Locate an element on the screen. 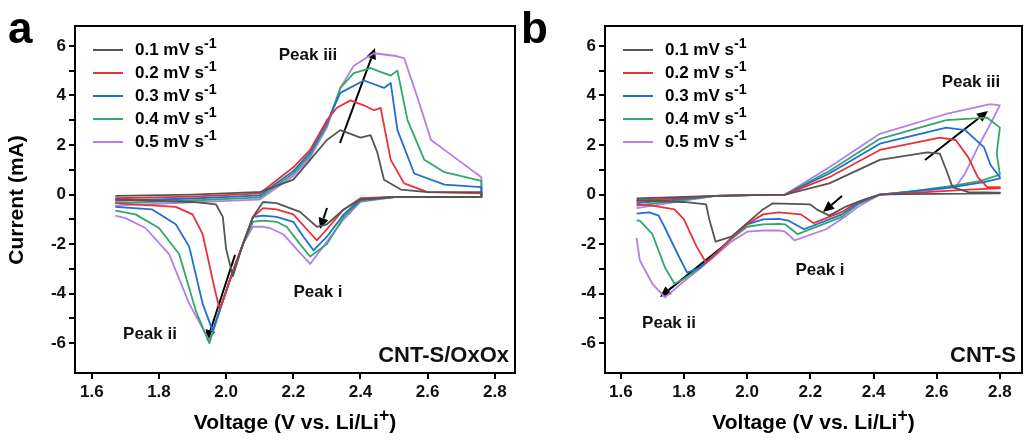 This screenshot has width=1034, height=443. y-axis-title: Current (mA) is located at coordinates (15, 199).